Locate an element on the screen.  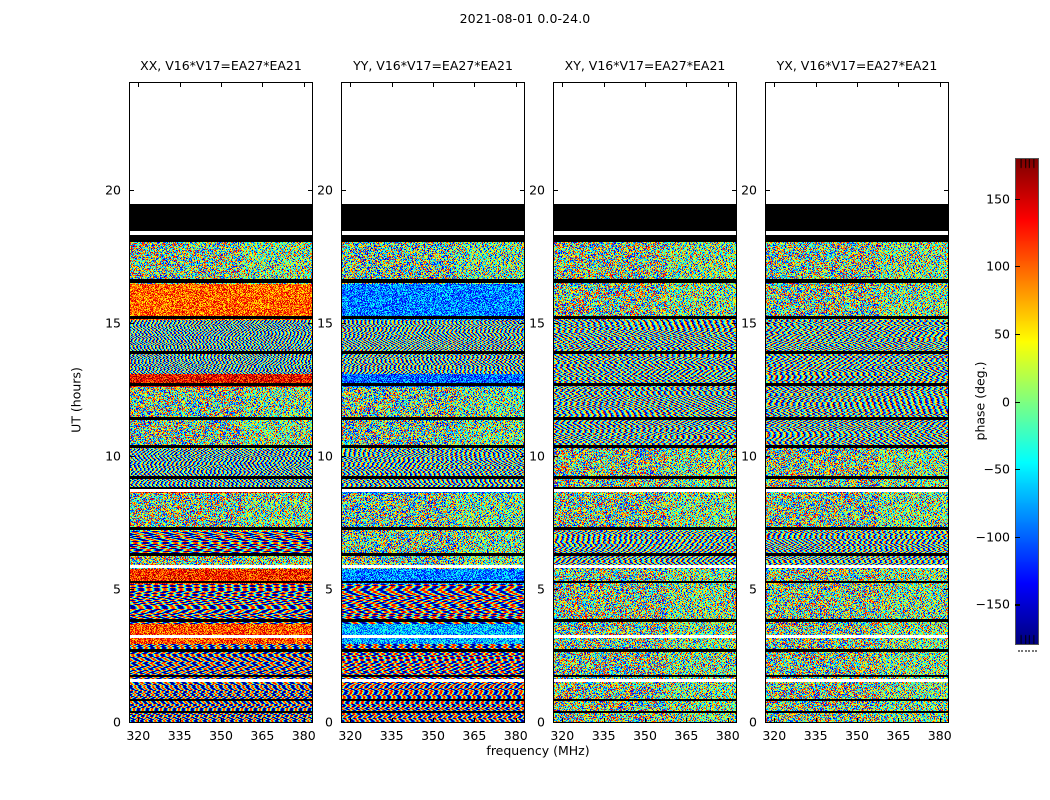
y-tick-label: 0 is located at coordinates (329, 722).